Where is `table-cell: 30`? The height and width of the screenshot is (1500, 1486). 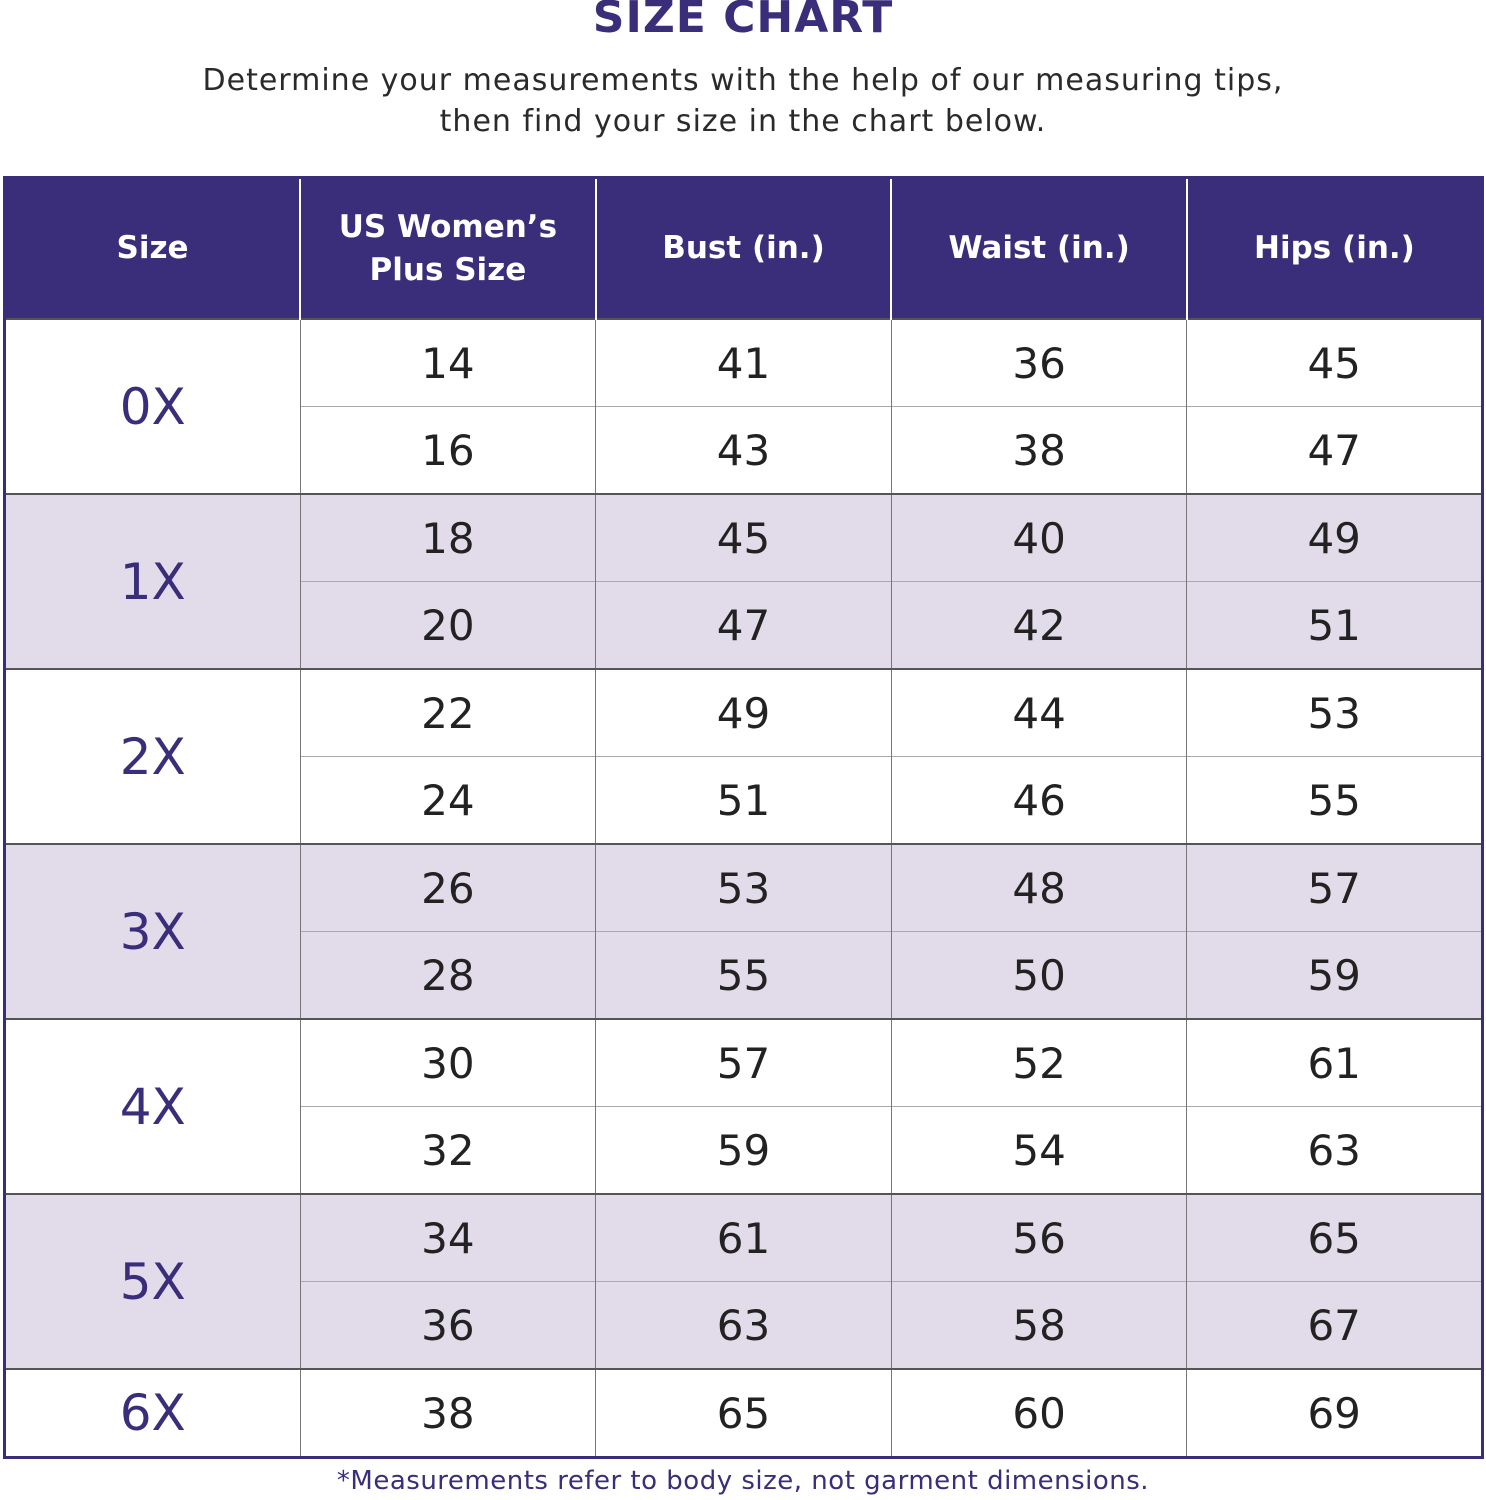
table-cell: 30 is located at coordinates (447, 1062).